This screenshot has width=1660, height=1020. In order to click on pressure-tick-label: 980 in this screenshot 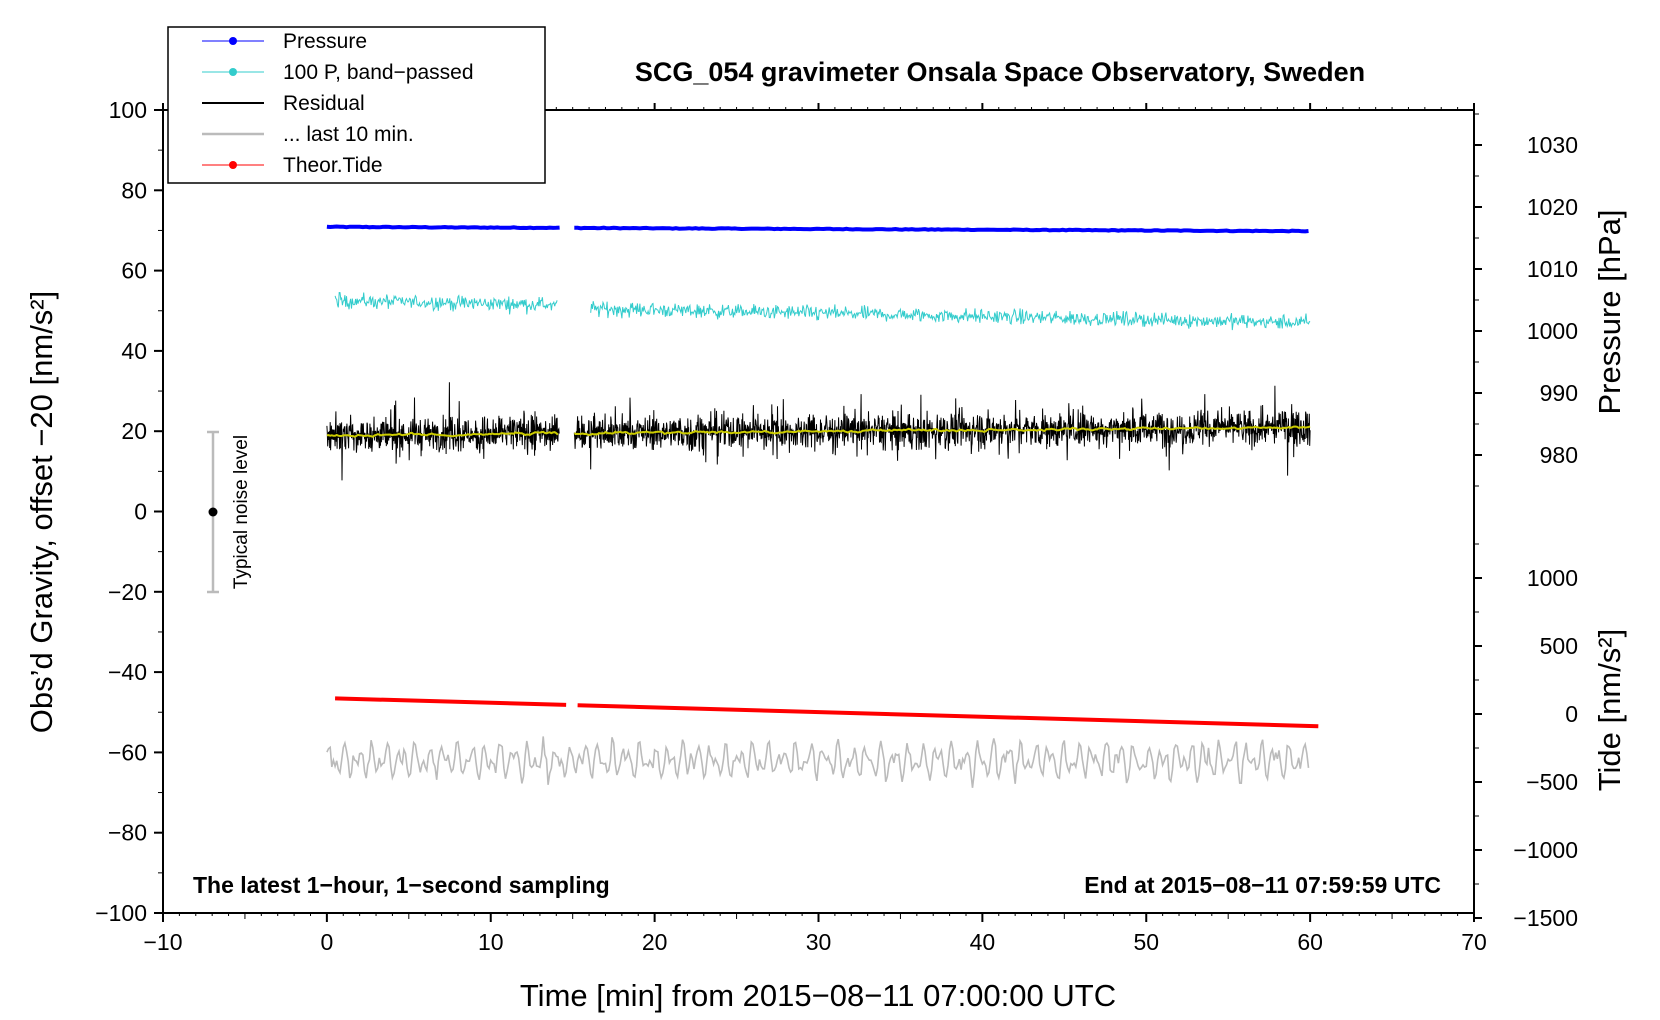, I will do `click(1559, 455)`.